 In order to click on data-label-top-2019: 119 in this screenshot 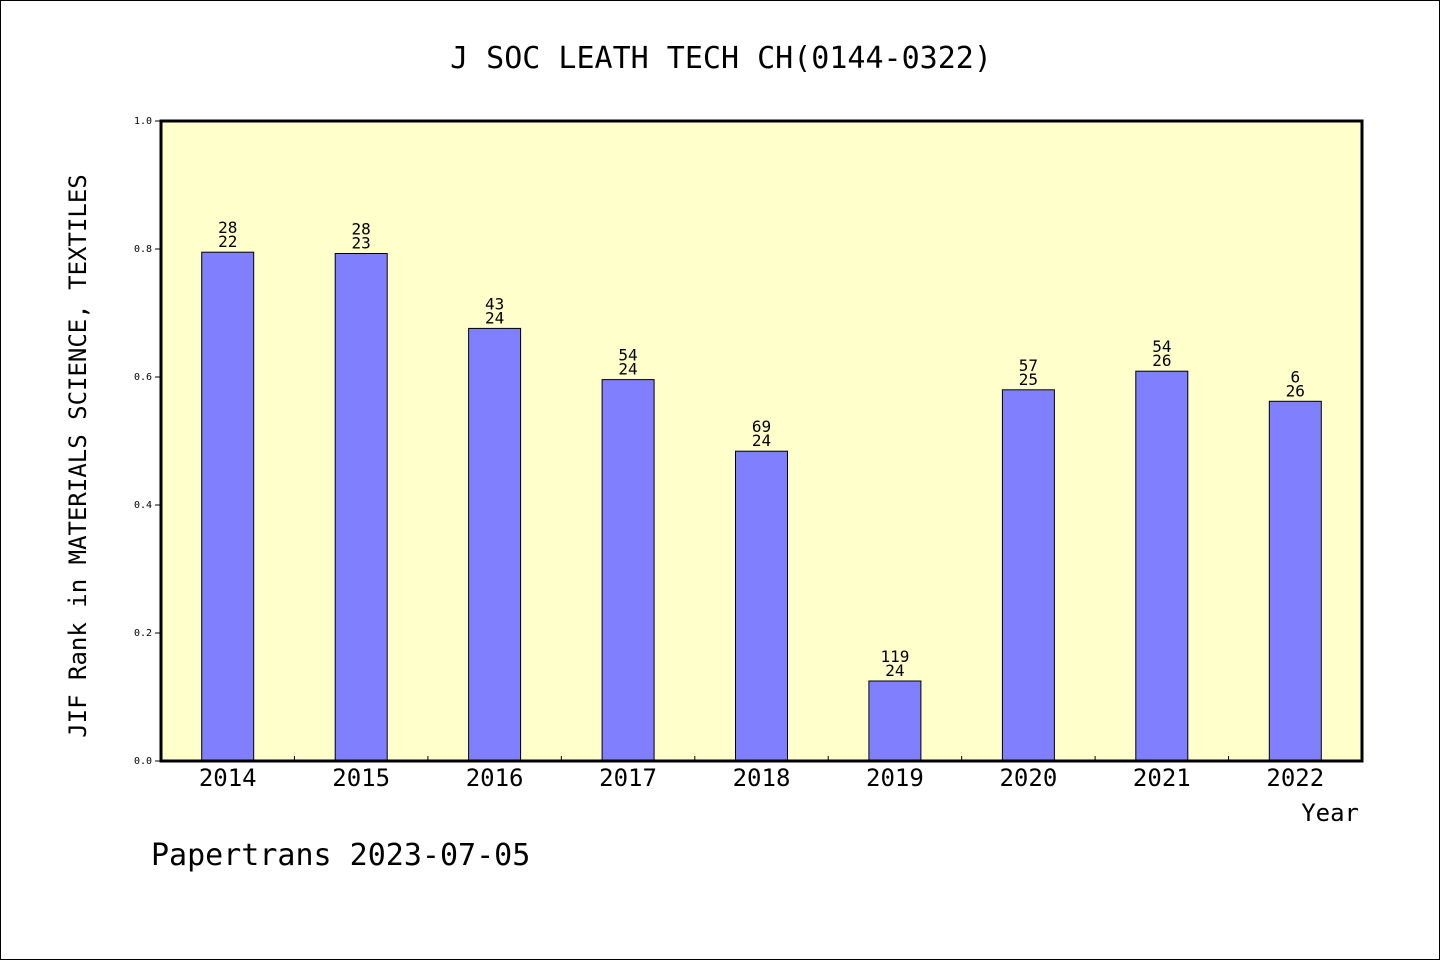, I will do `click(894, 656)`.